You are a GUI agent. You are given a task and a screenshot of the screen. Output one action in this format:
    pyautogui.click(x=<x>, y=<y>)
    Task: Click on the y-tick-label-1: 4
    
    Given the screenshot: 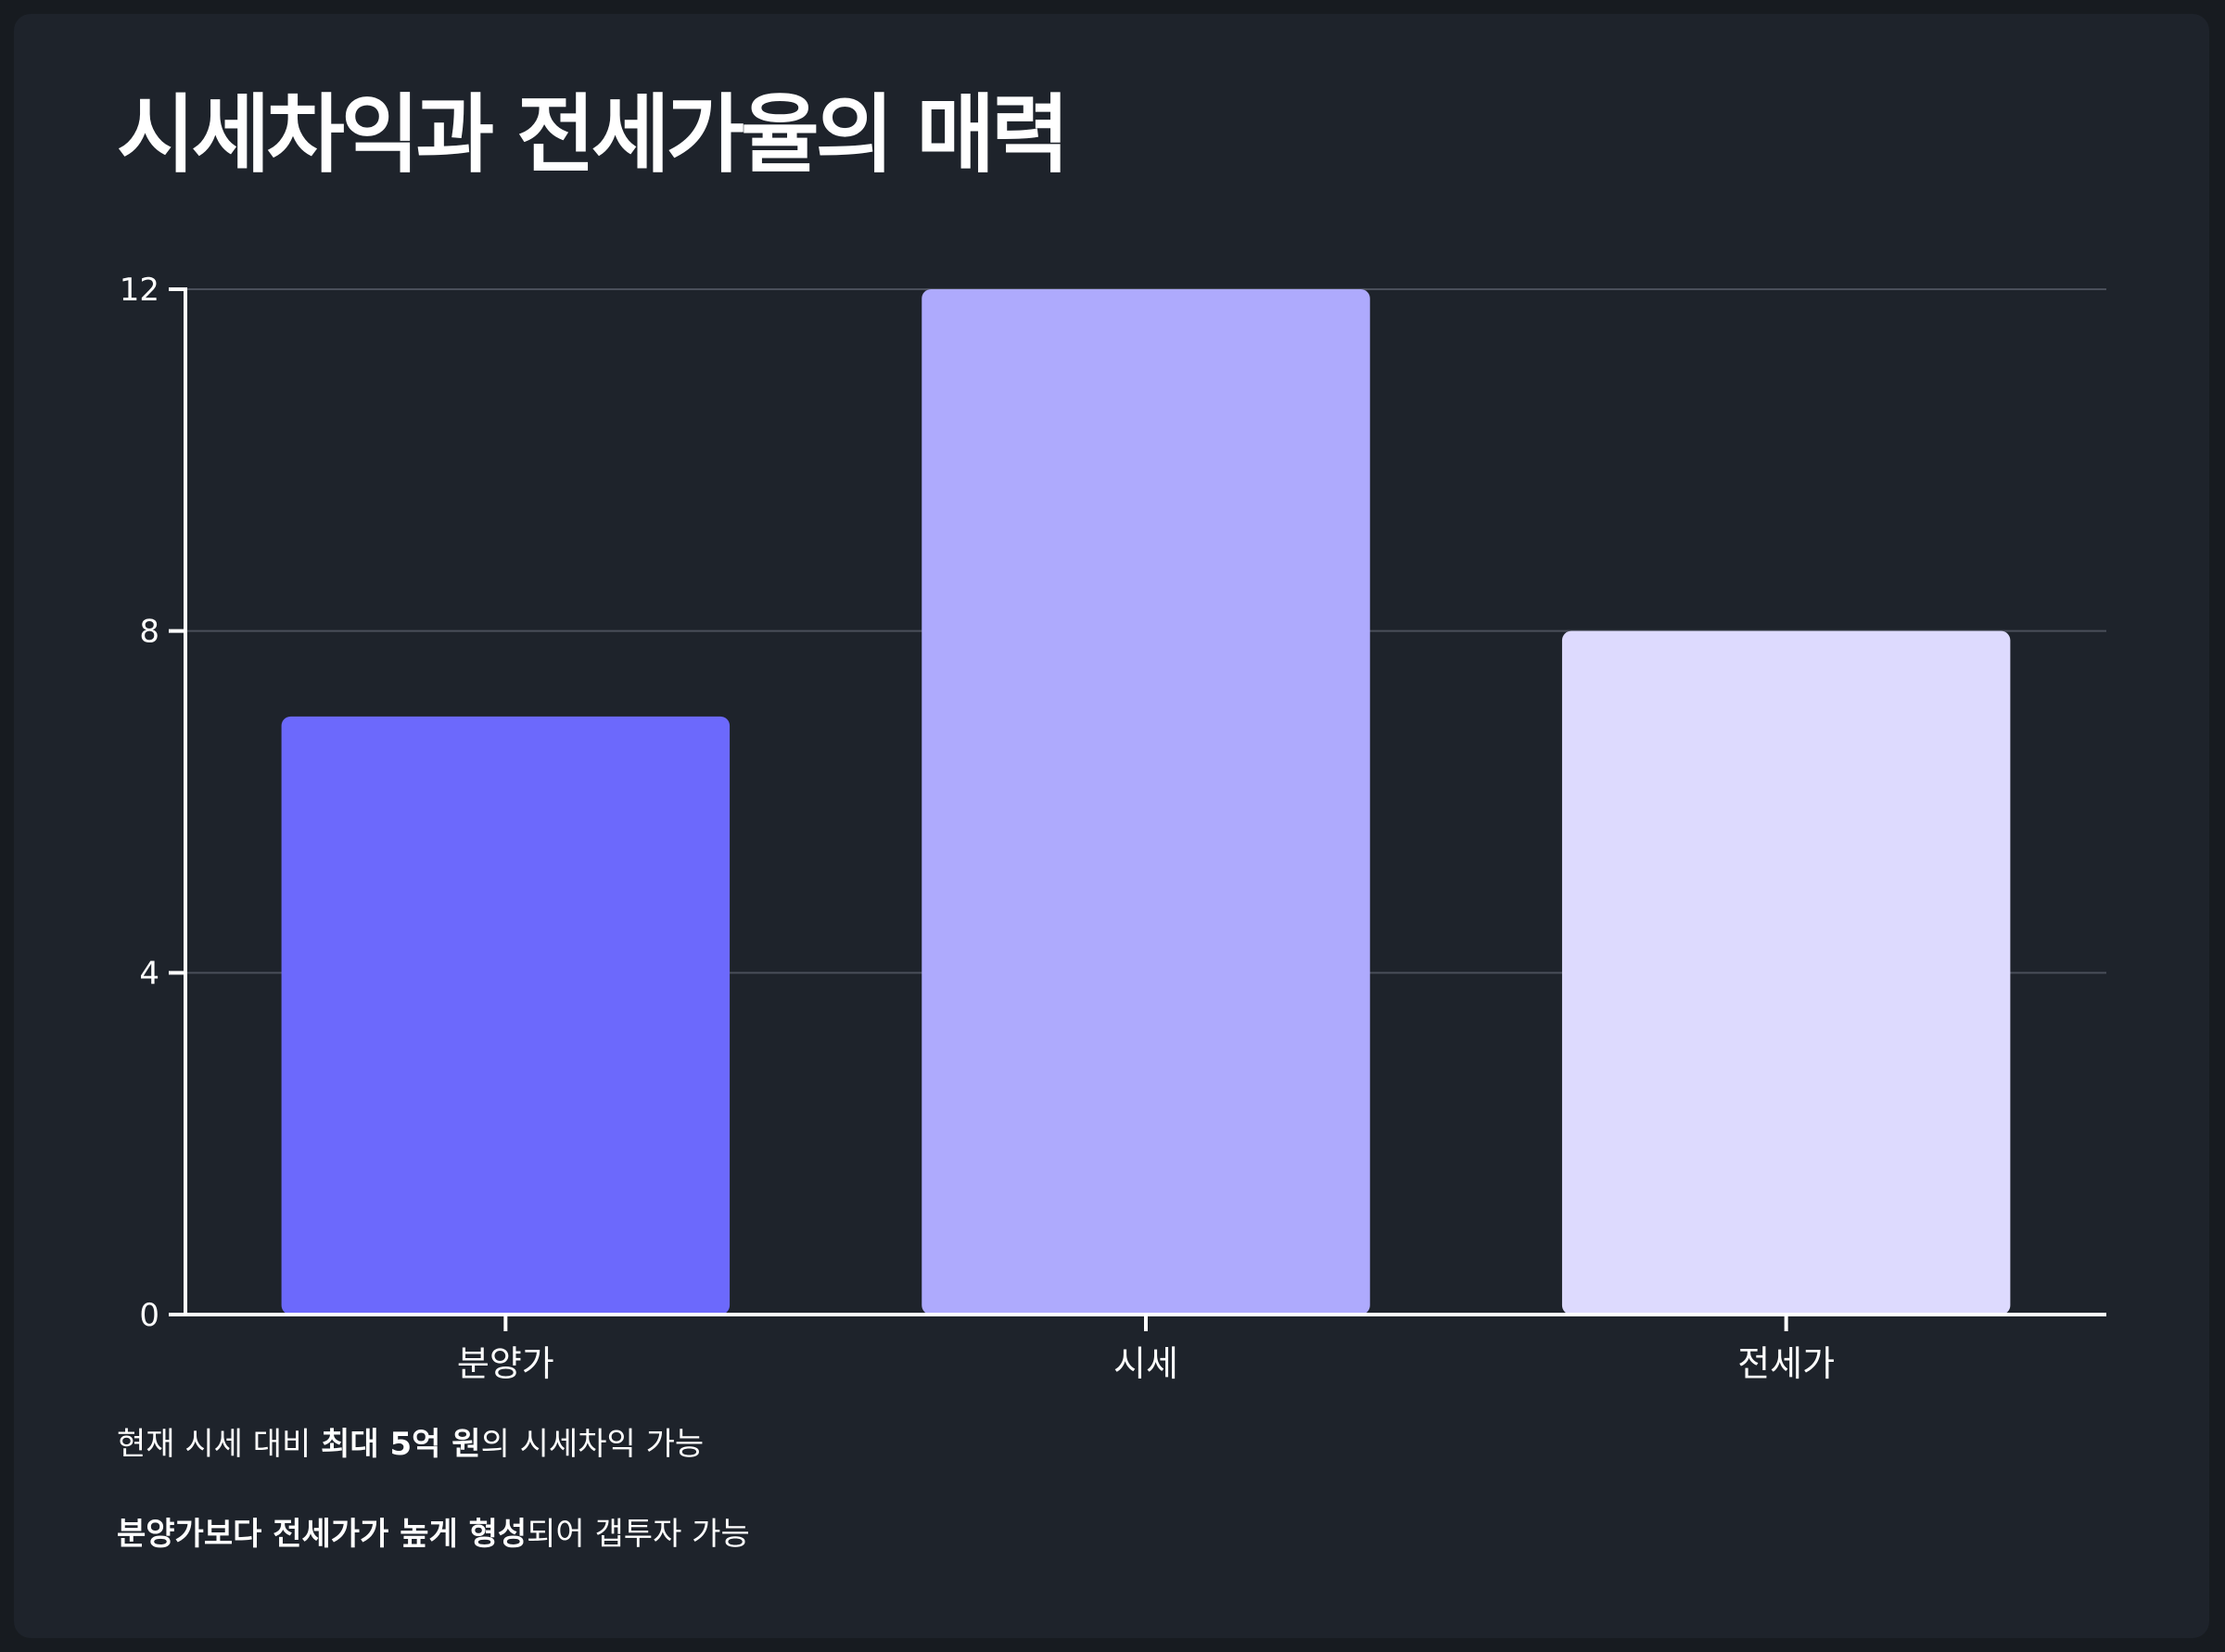 What is the action you would take?
    pyautogui.click(x=149, y=973)
    